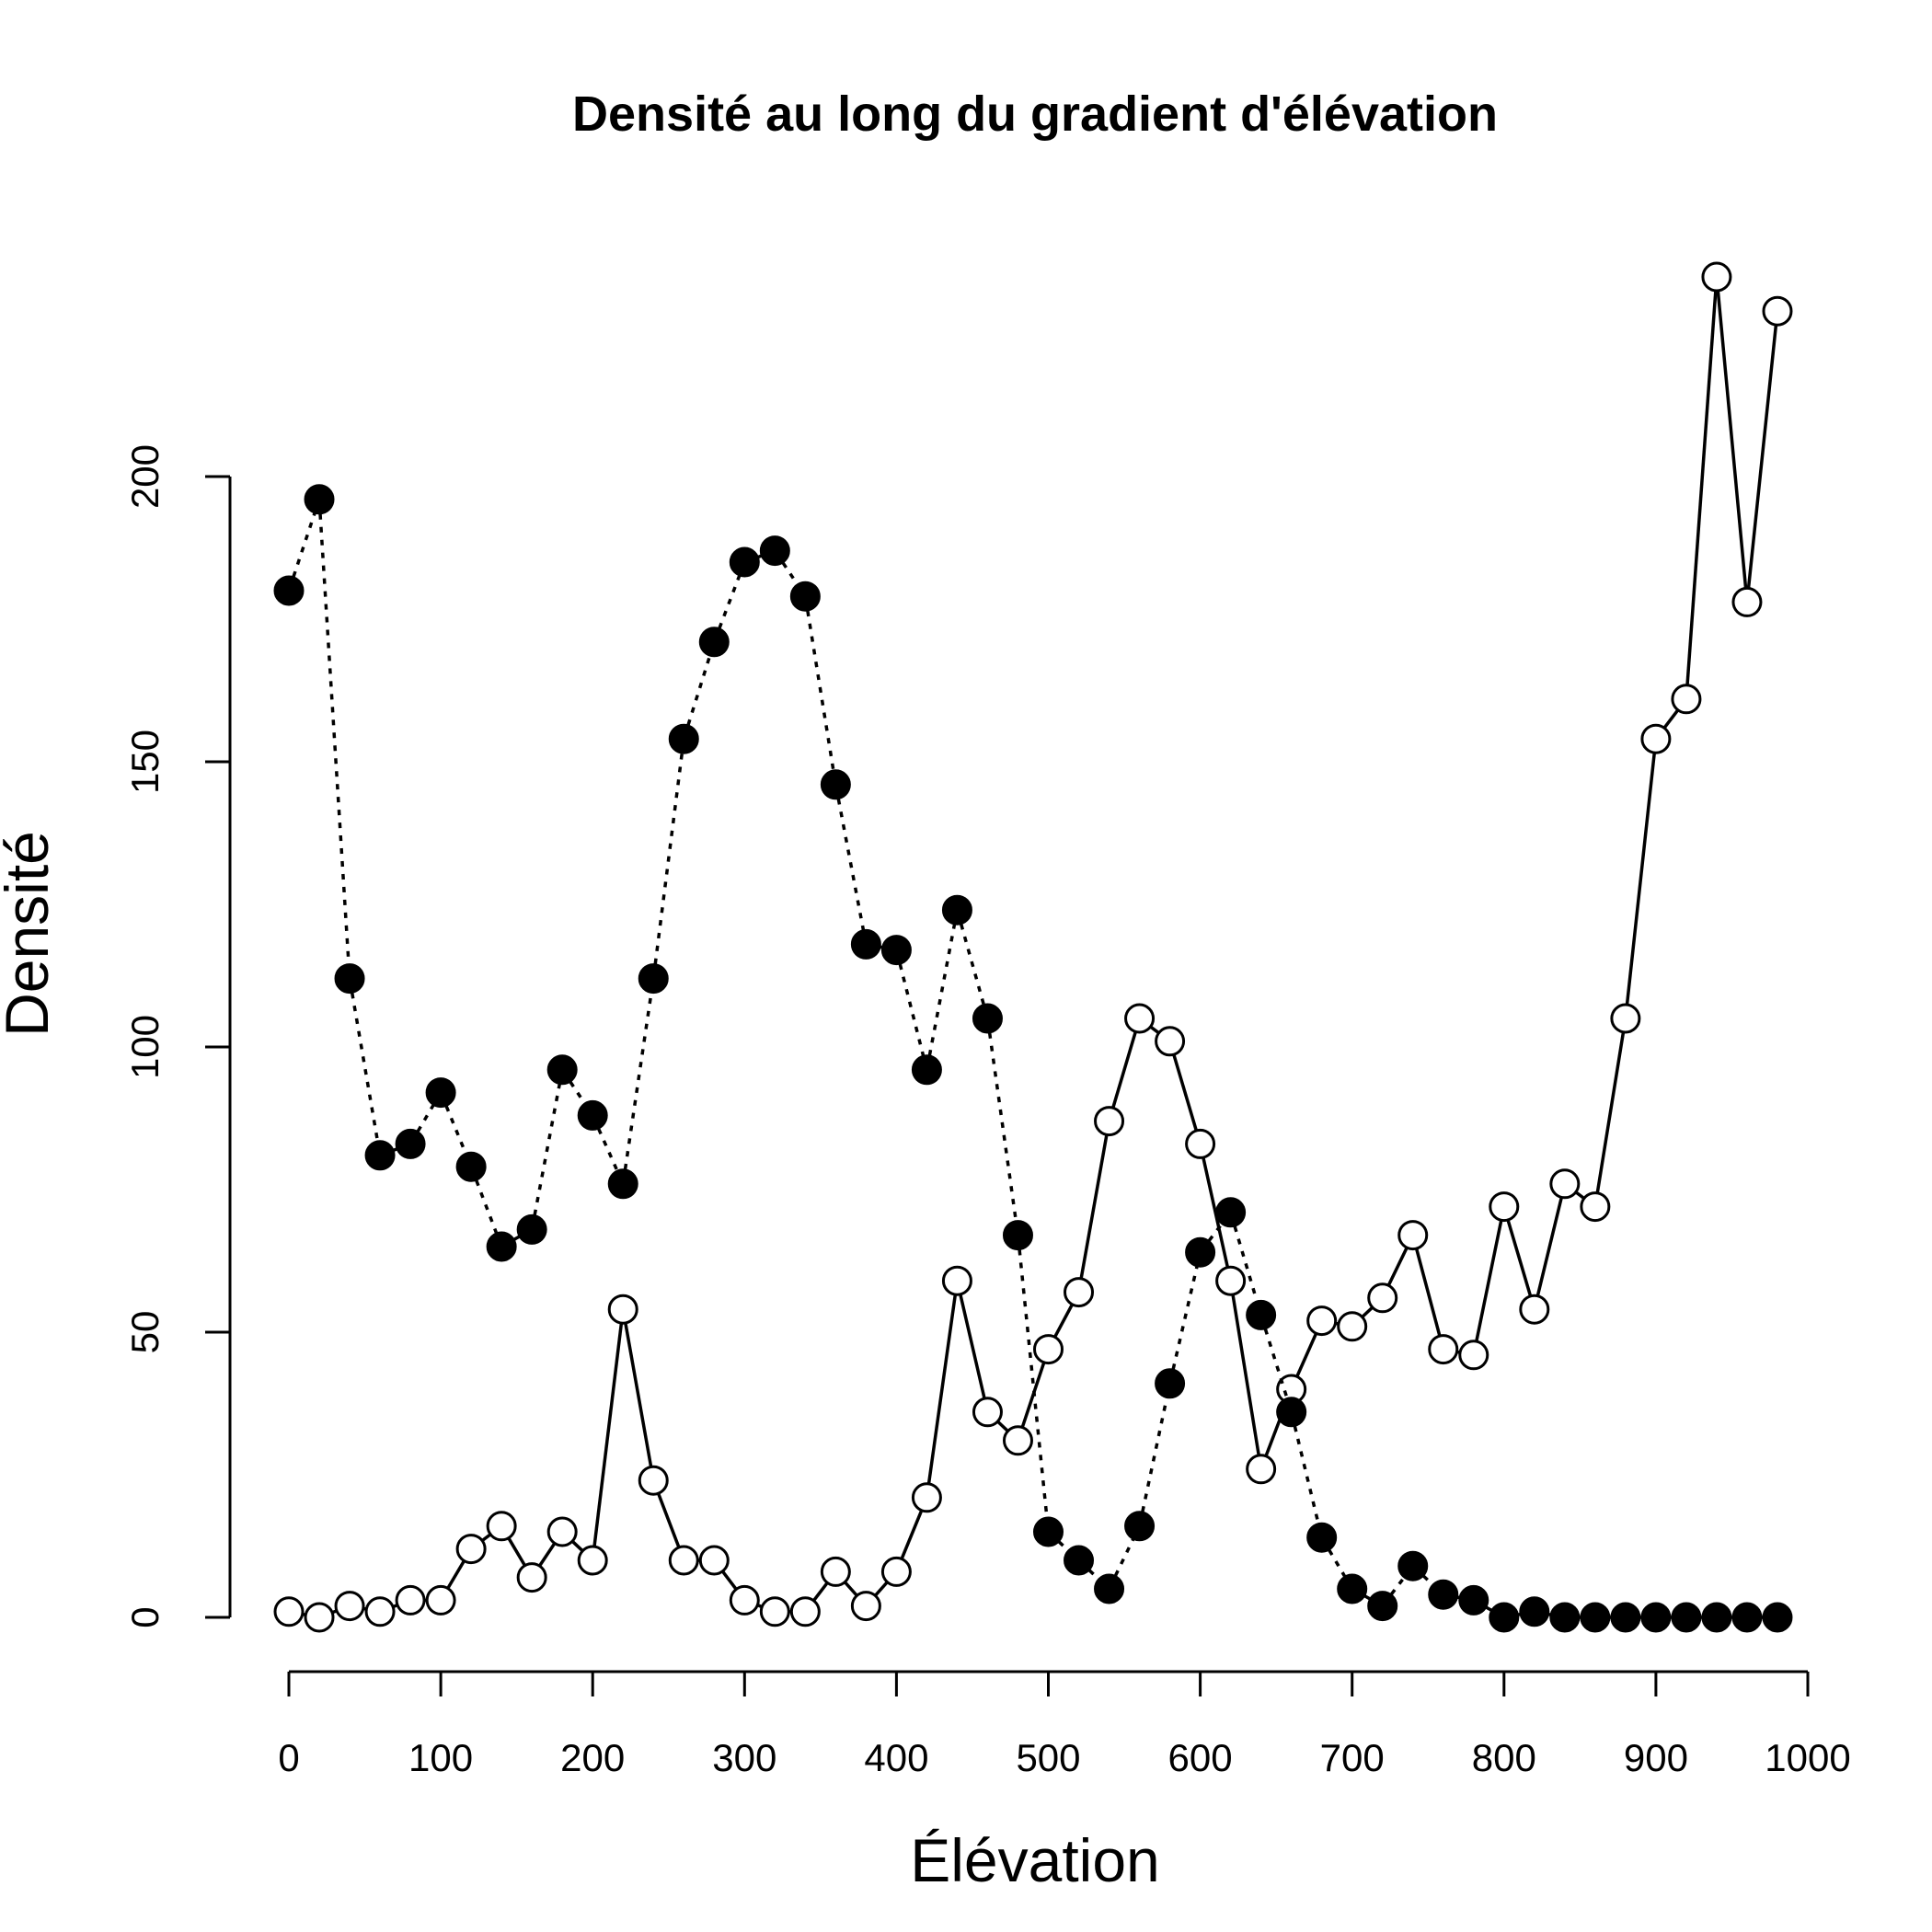  I want to click on chart-title: Densité au long du gradient d'élévation, so click(1035, 114).